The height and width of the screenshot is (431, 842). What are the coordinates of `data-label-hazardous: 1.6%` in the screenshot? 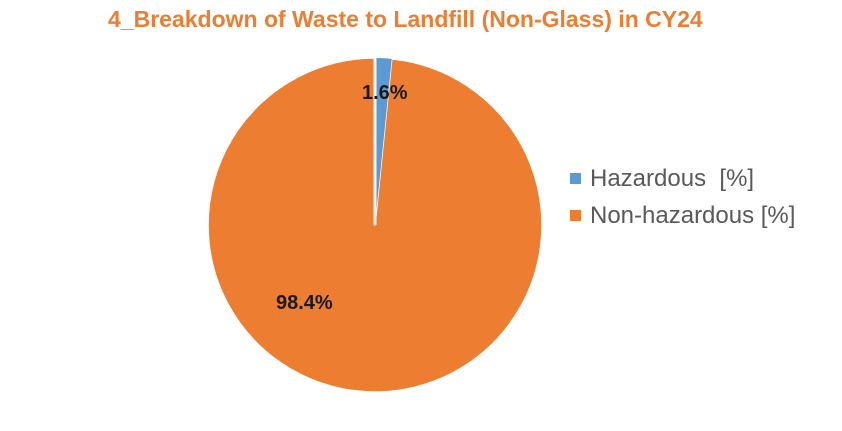 It's located at (385, 93).